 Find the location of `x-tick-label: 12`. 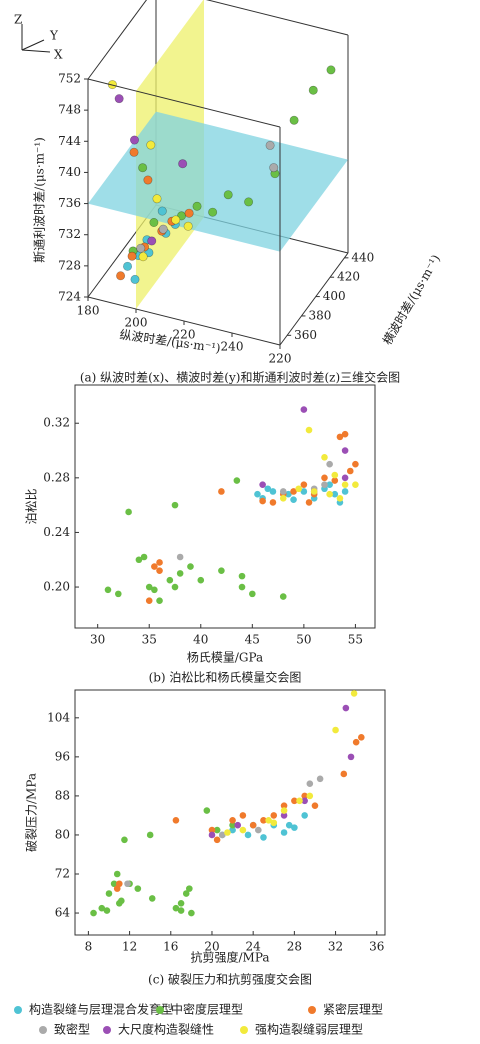

x-tick-label: 12 is located at coordinates (129, 947).